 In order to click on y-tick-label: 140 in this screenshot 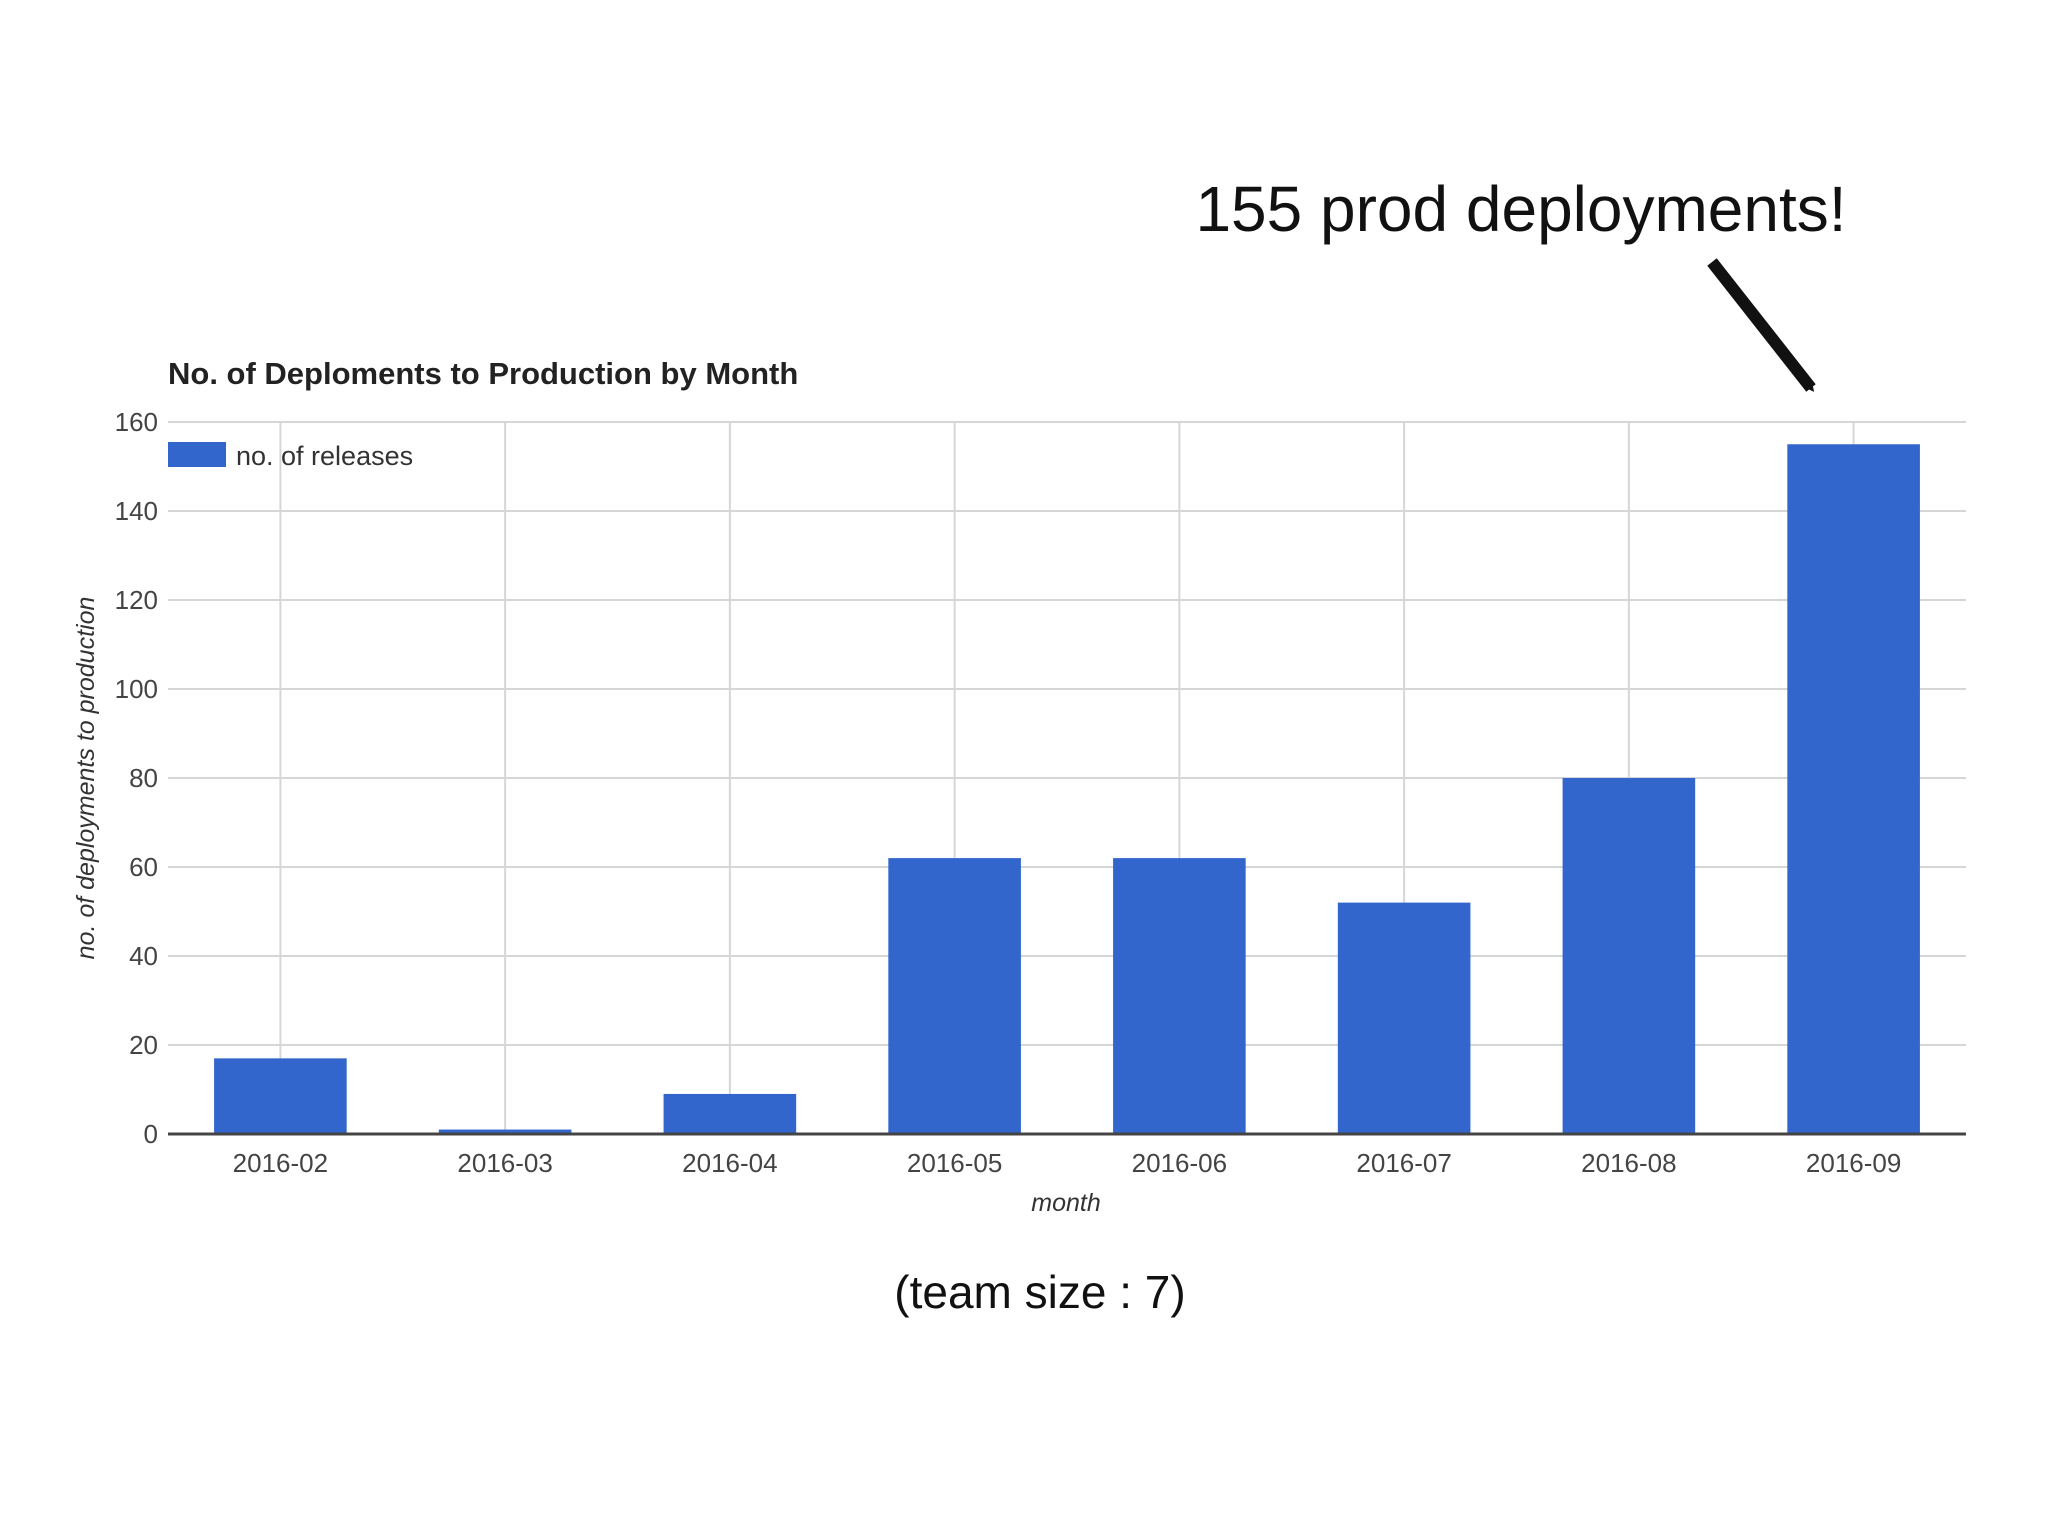, I will do `click(136, 511)`.